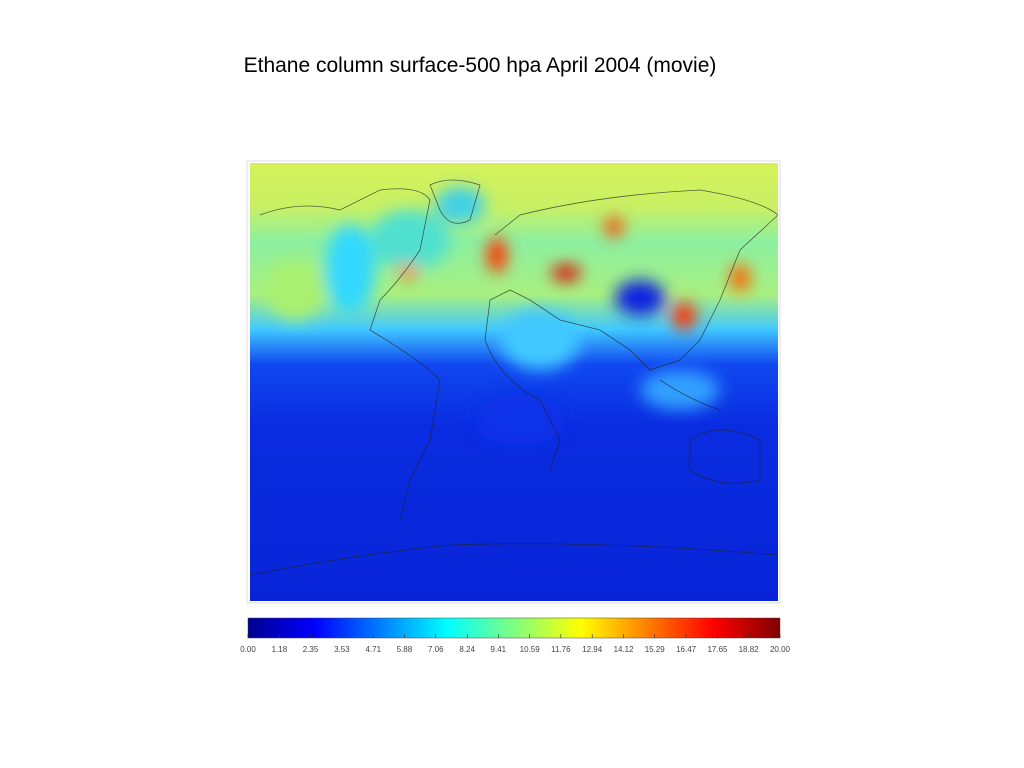  What do you see at coordinates (780, 649) in the screenshot?
I see `colorbar-tick-label: 20.00` at bounding box center [780, 649].